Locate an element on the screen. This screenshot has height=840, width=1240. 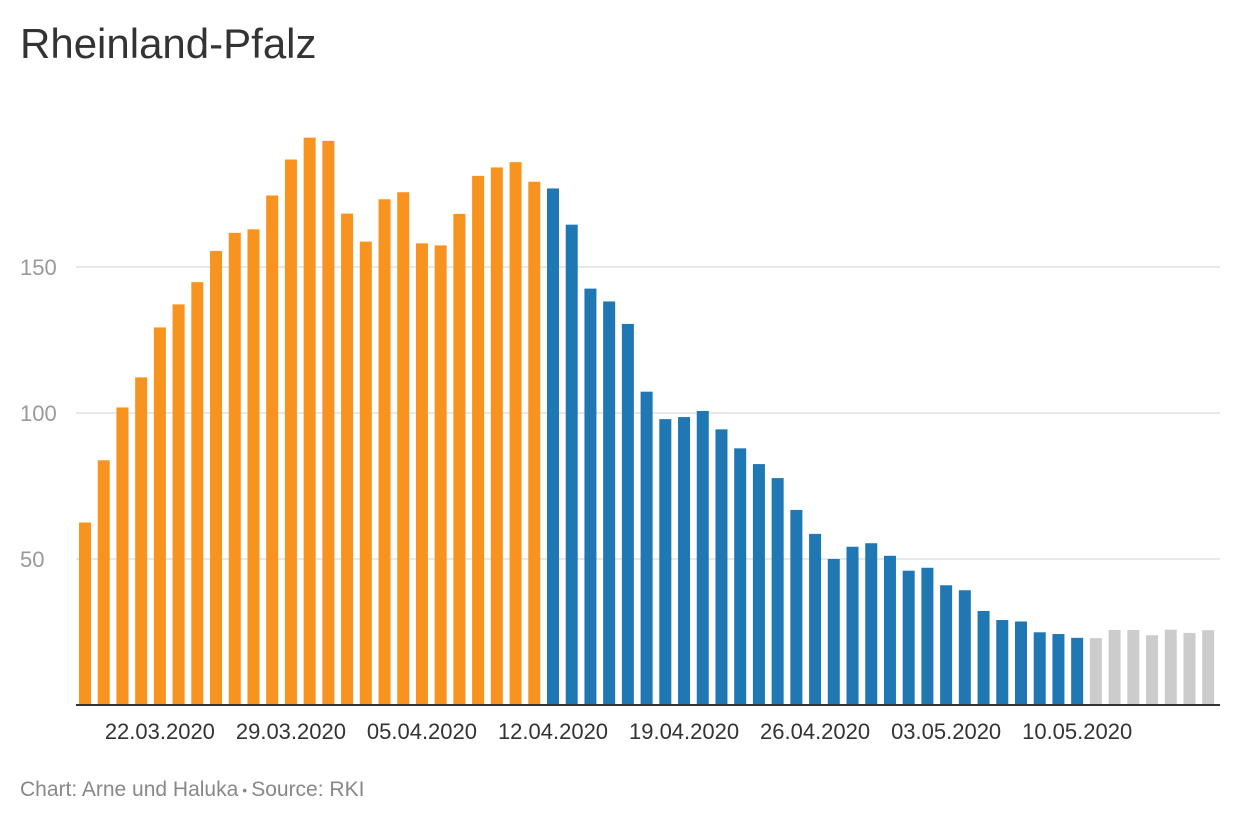
x-tick-label: 10.05.2020 is located at coordinates (1077, 731).